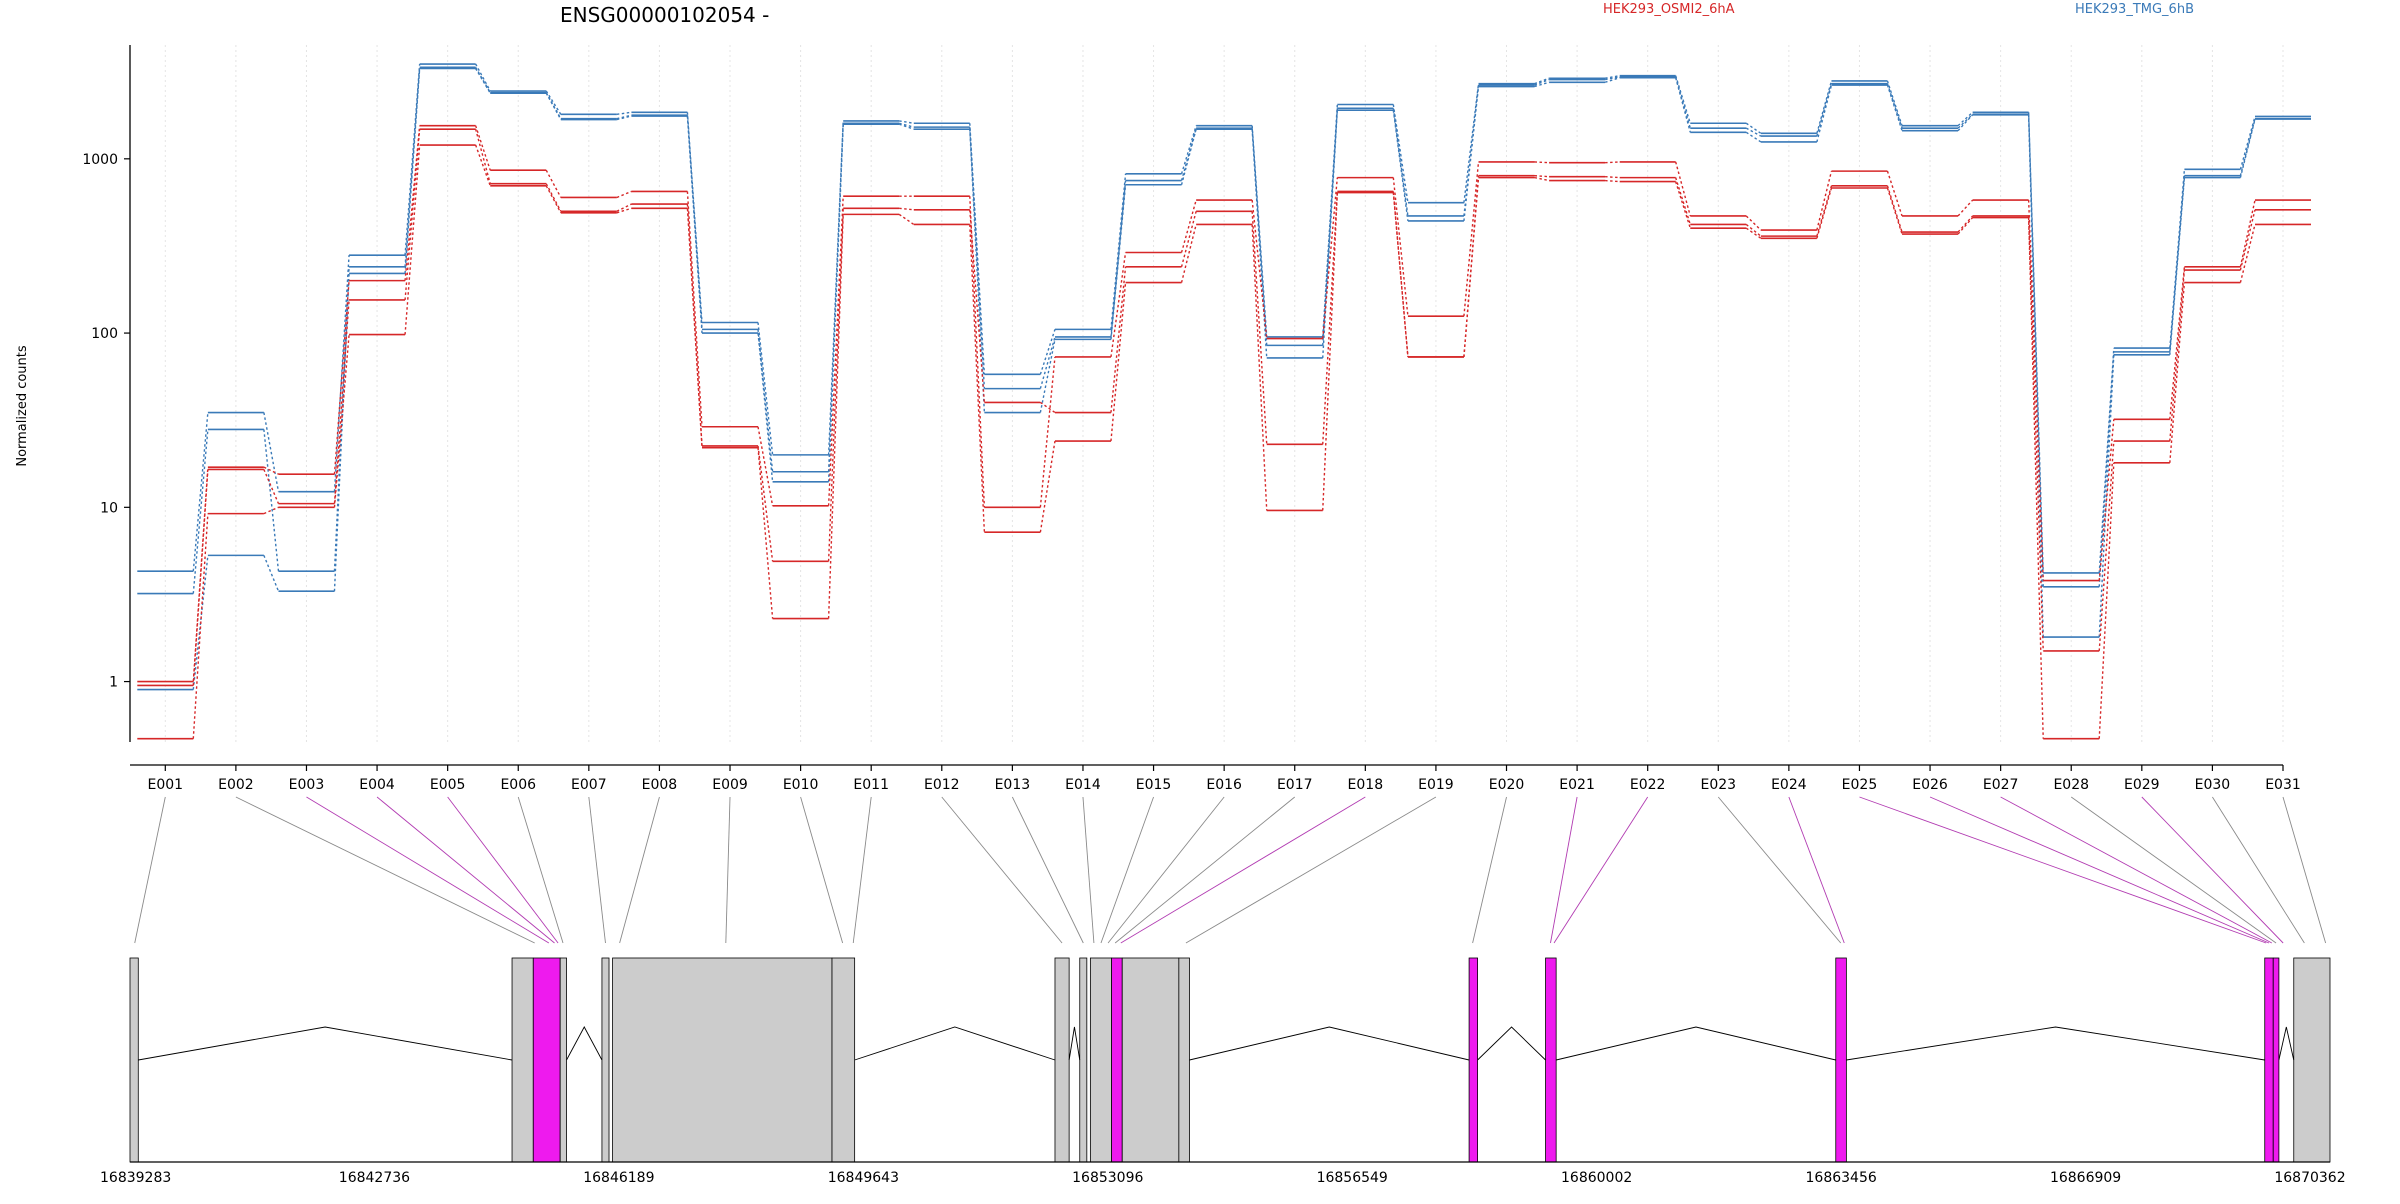 Image resolution: width=2400 pixels, height=1204 pixels. I want to click on x-tick-label: E016, so click(1224, 785).